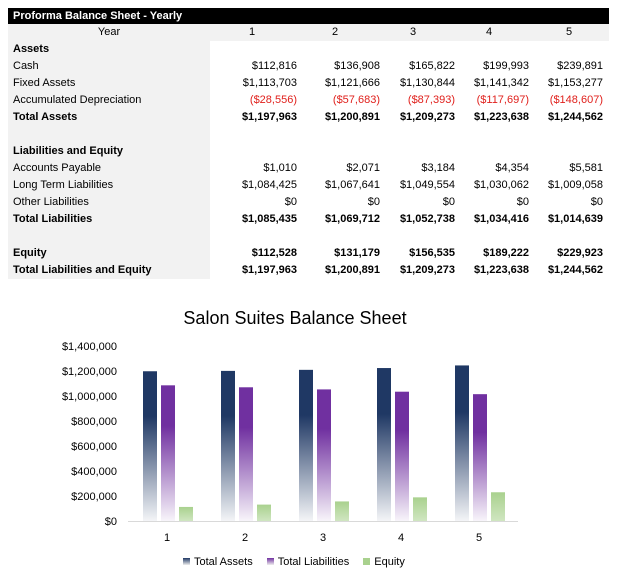 This screenshot has width=621, height=588. What do you see at coordinates (109, 168) in the screenshot?
I see `row-label: Accounts Payable` at bounding box center [109, 168].